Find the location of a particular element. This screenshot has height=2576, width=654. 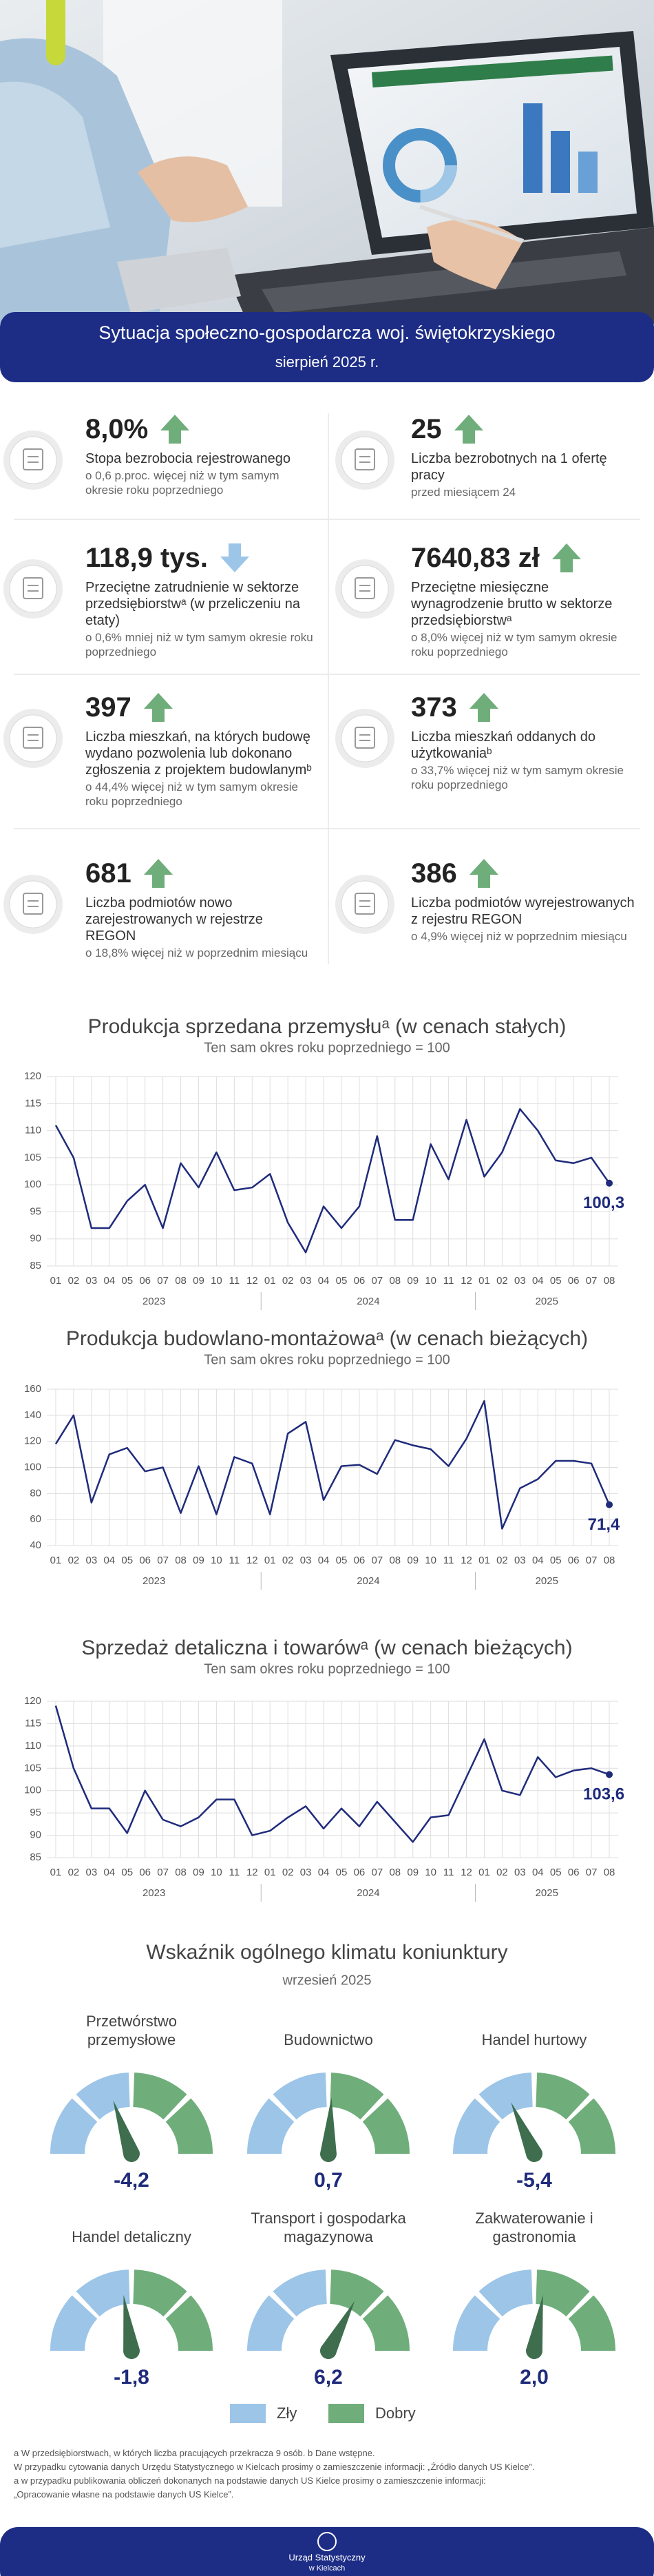

indicator-value: 118,9 tys. is located at coordinates (146, 558).